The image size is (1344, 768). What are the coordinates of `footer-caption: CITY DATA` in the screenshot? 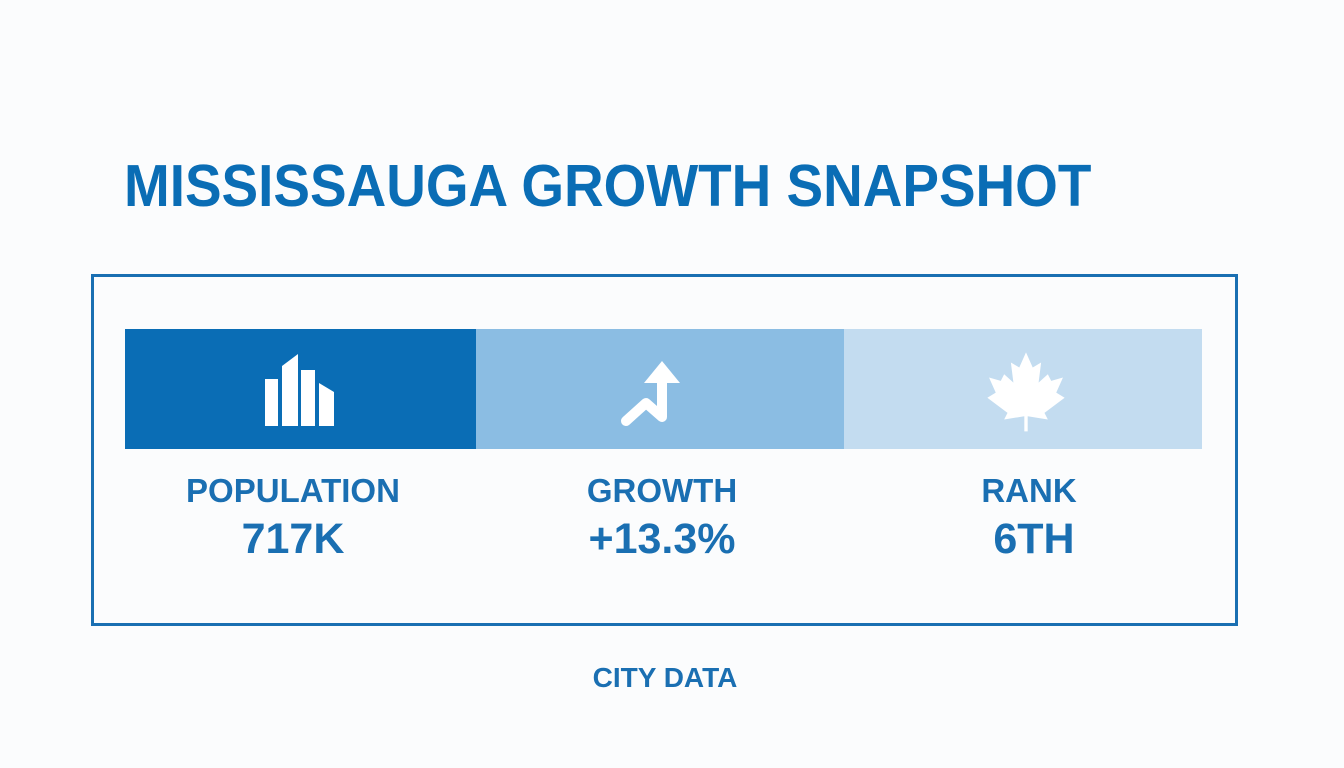 It's located at (665, 677).